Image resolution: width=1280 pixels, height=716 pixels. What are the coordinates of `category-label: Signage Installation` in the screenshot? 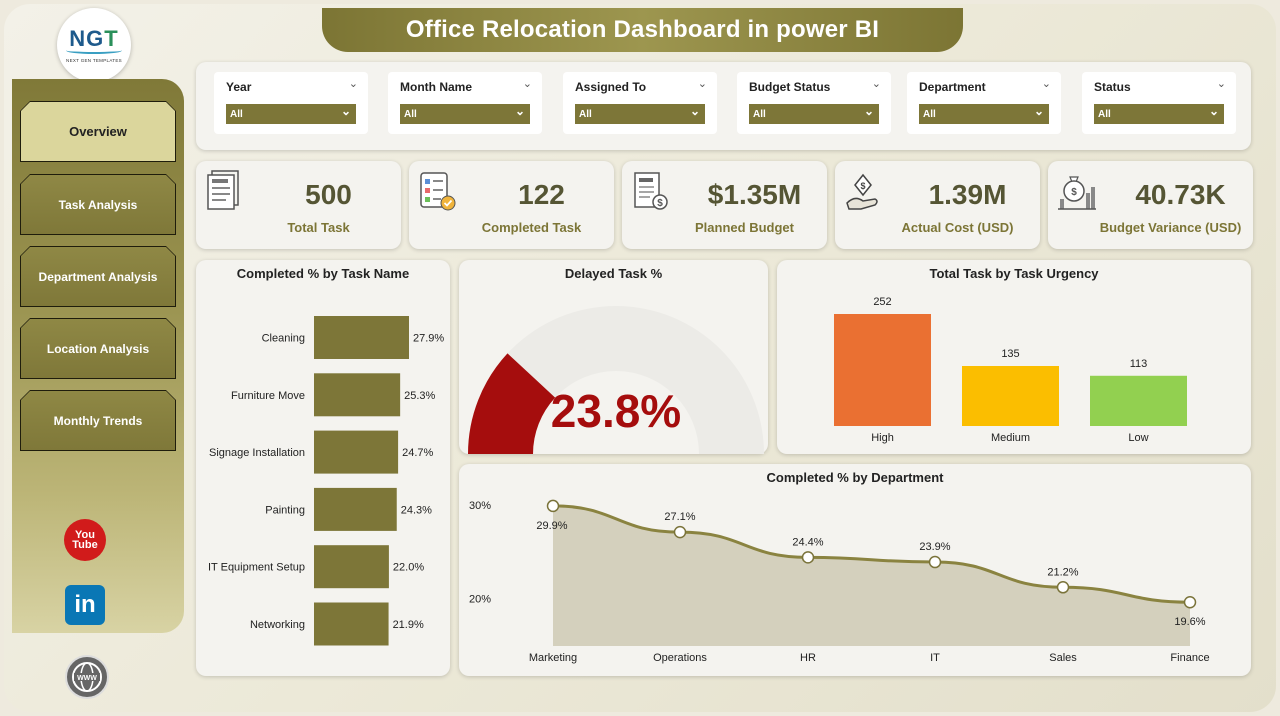 It's located at (257, 453).